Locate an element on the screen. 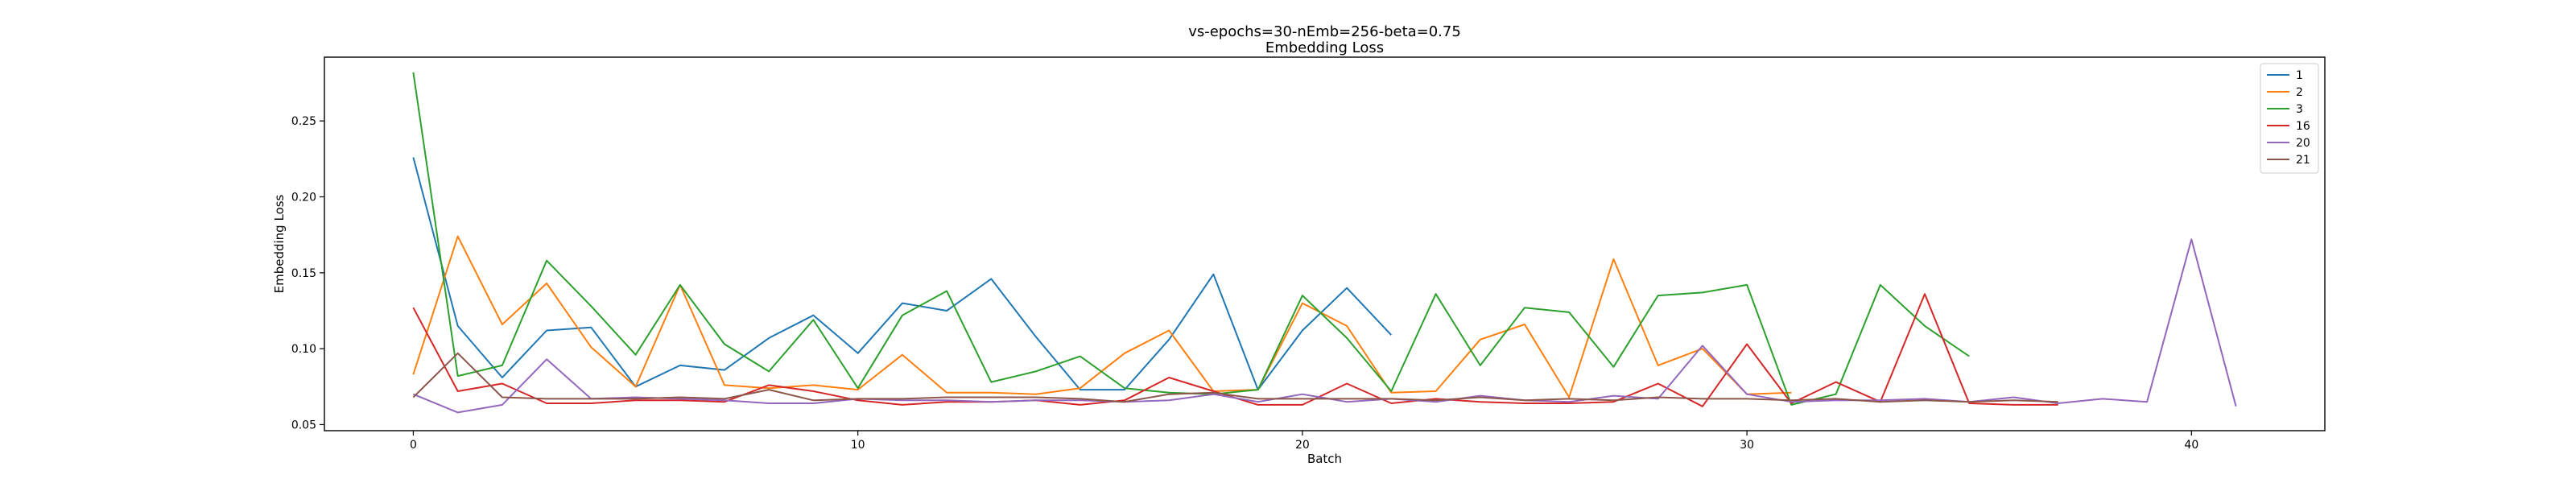 The width and height of the screenshot is (2576, 483). y-axis-label: Embedding Loss is located at coordinates (279, 243).